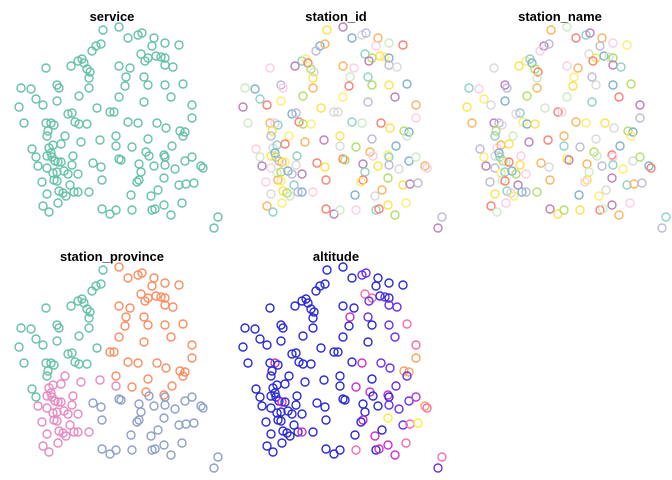 This screenshot has width=672, height=480. Describe the element at coordinates (336, 16) in the screenshot. I see `panel-title-station-id: station_id` at that location.